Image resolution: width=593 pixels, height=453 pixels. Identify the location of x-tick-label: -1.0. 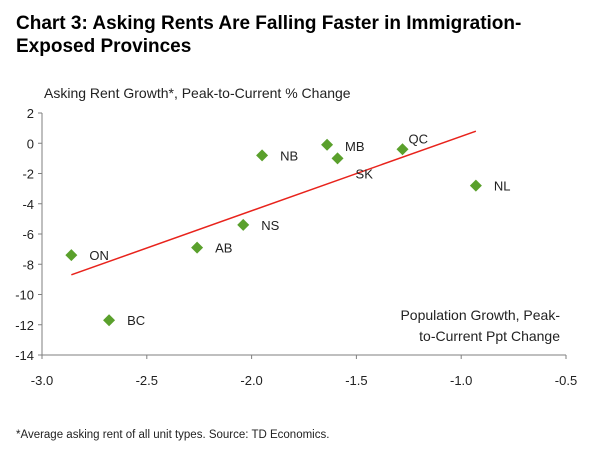
(461, 380).